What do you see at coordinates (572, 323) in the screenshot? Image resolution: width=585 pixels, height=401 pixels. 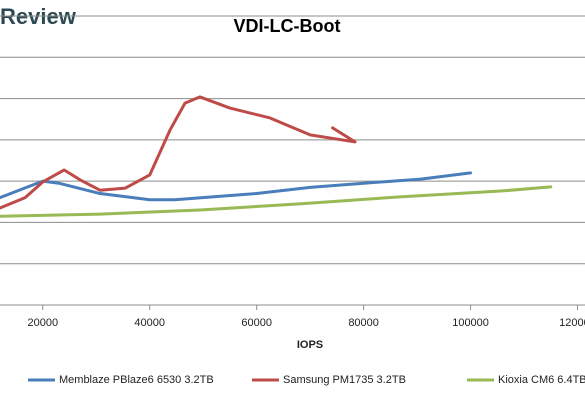 I see `x-tick-label: 120000` at bounding box center [572, 323].